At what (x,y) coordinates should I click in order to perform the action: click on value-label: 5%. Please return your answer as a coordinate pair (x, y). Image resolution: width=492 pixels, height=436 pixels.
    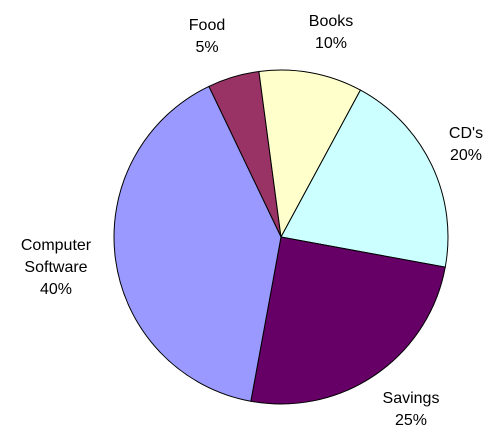
    Looking at the image, I should click on (207, 47).